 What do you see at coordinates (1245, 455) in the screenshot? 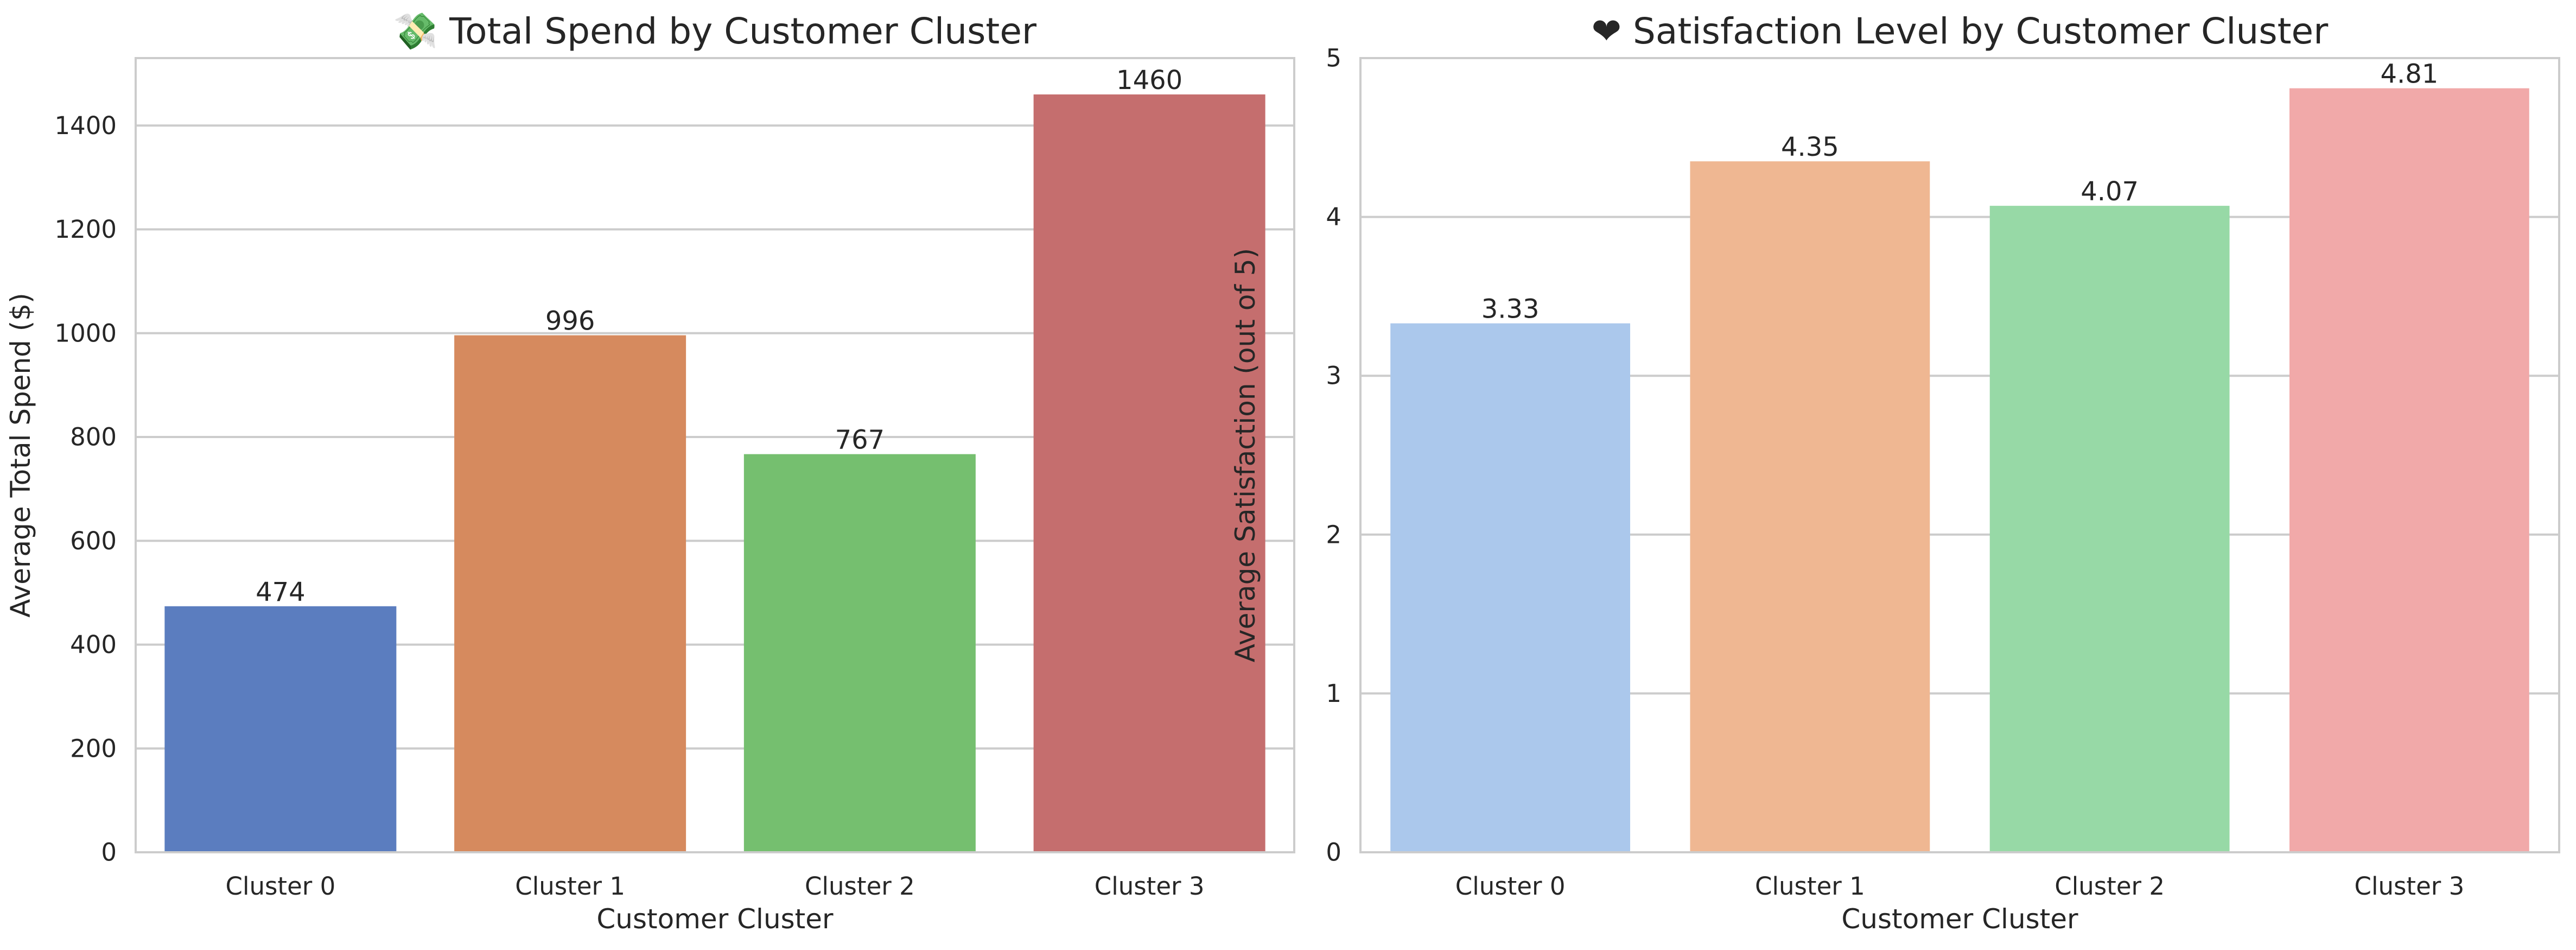
I see `y-axis-label: Average Satisfaction (out of 5)` at bounding box center [1245, 455].